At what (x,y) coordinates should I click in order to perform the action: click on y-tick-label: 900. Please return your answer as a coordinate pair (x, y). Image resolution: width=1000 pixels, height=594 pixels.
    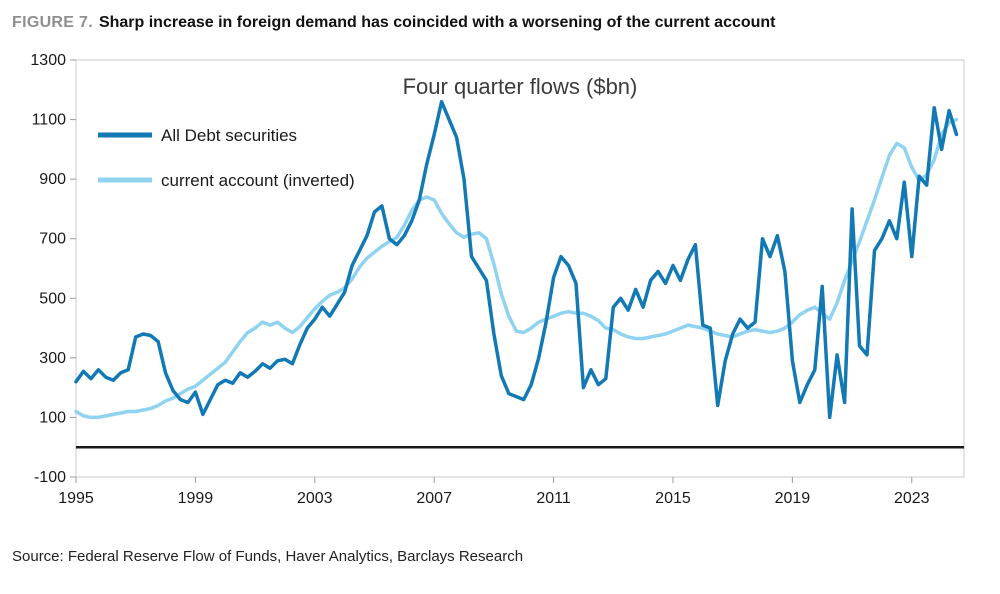
    Looking at the image, I should click on (52, 179).